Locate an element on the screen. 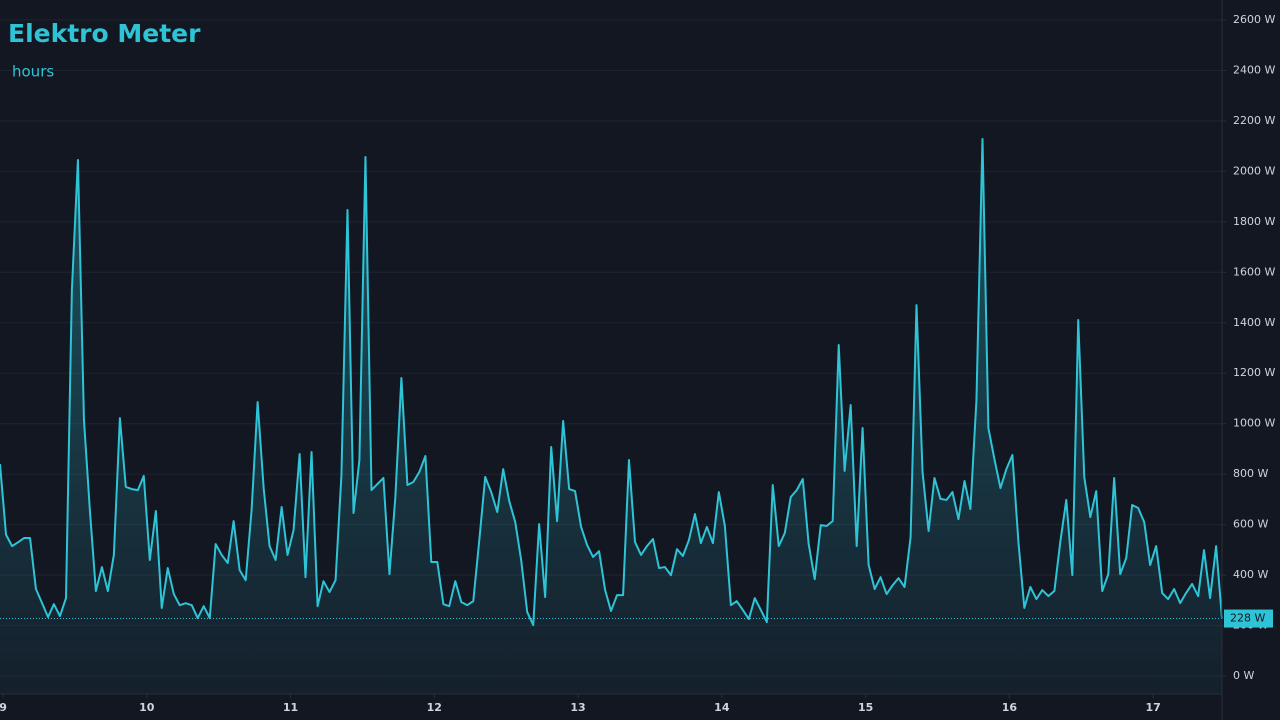 This screenshot has height=720, width=1280. y-tick-label: 1200 W is located at coordinates (1254, 372).